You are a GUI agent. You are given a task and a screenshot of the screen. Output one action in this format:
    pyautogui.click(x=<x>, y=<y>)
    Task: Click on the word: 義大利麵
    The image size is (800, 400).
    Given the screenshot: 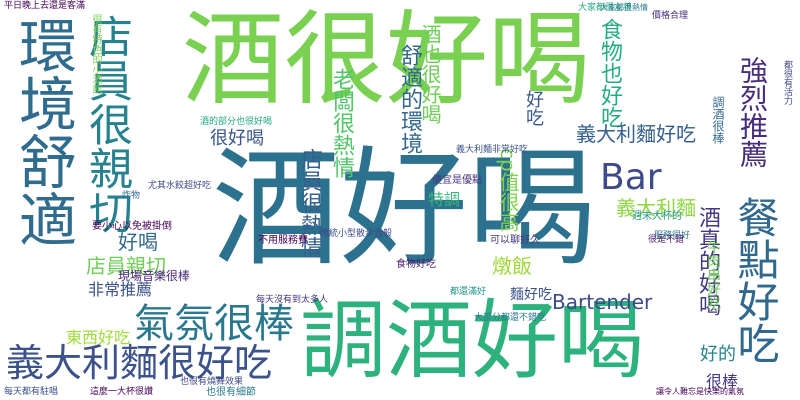 What is the action you would take?
    pyautogui.click(x=656, y=208)
    